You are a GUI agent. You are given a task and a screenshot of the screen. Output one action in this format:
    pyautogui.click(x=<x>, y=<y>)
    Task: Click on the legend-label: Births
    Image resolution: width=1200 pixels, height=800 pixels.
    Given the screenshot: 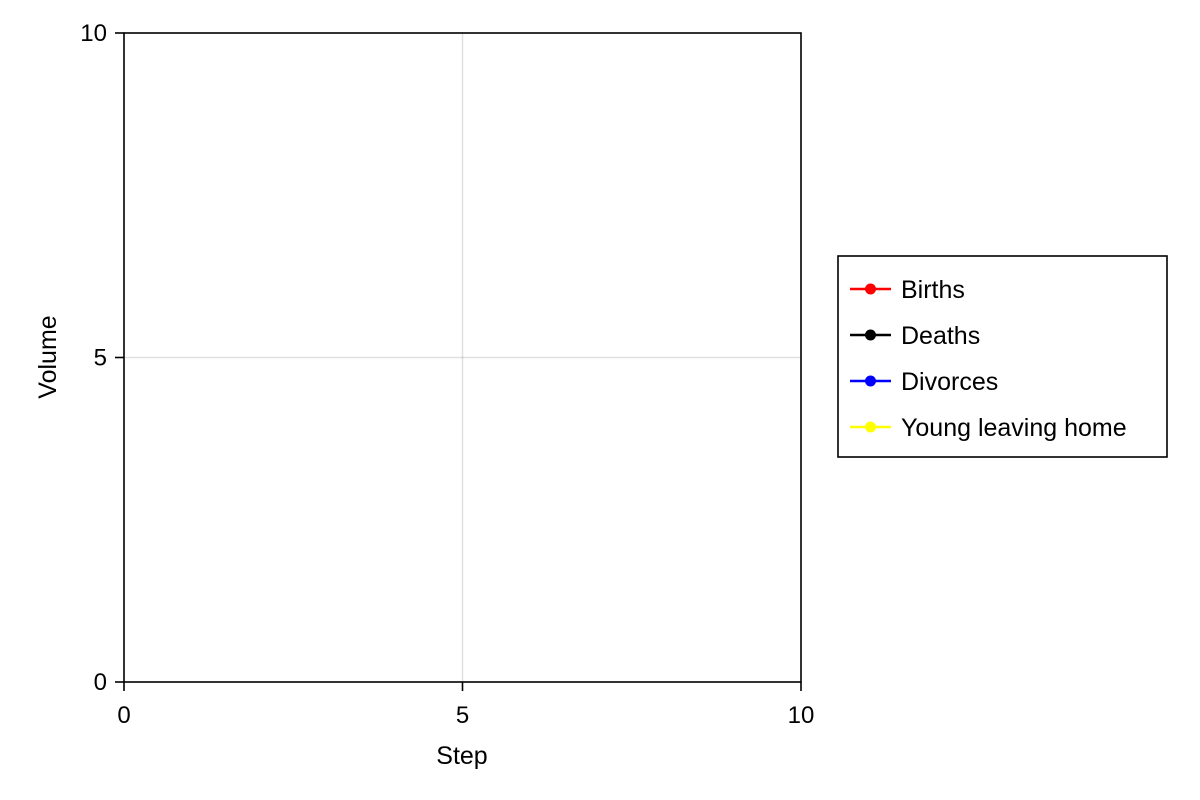 What is the action you would take?
    pyautogui.click(x=933, y=290)
    